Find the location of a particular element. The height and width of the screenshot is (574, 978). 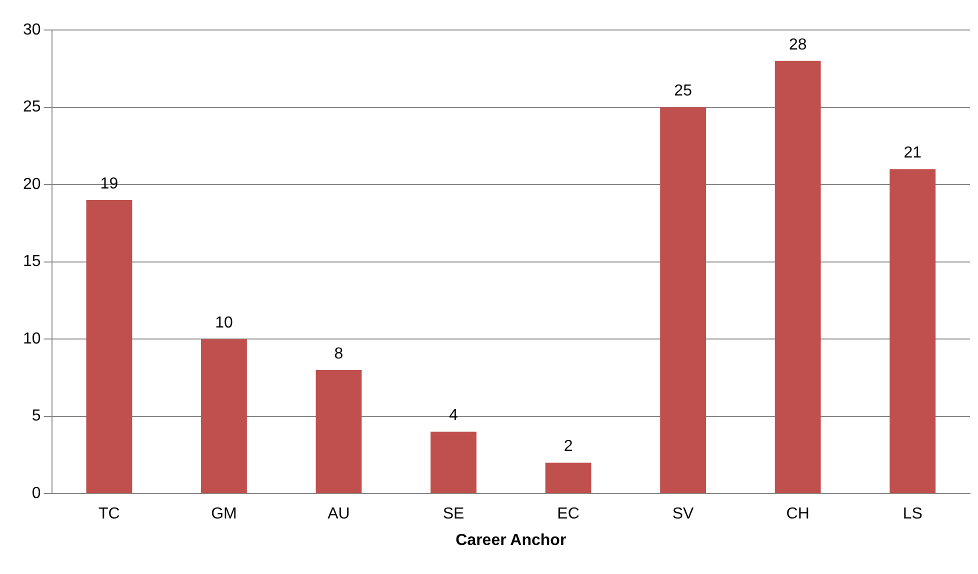

data-label: 8 is located at coordinates (339, 353).